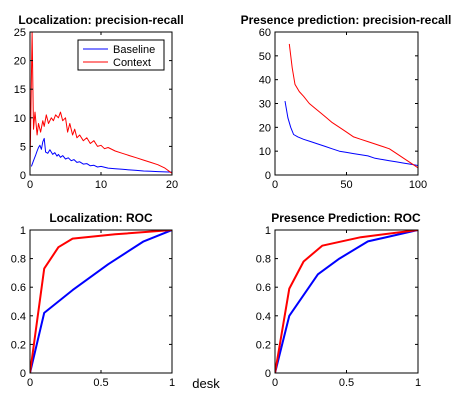  Describe the element at coordinates (20, 33) in the screenshot. I see `y-tick-label: 25` at that location.